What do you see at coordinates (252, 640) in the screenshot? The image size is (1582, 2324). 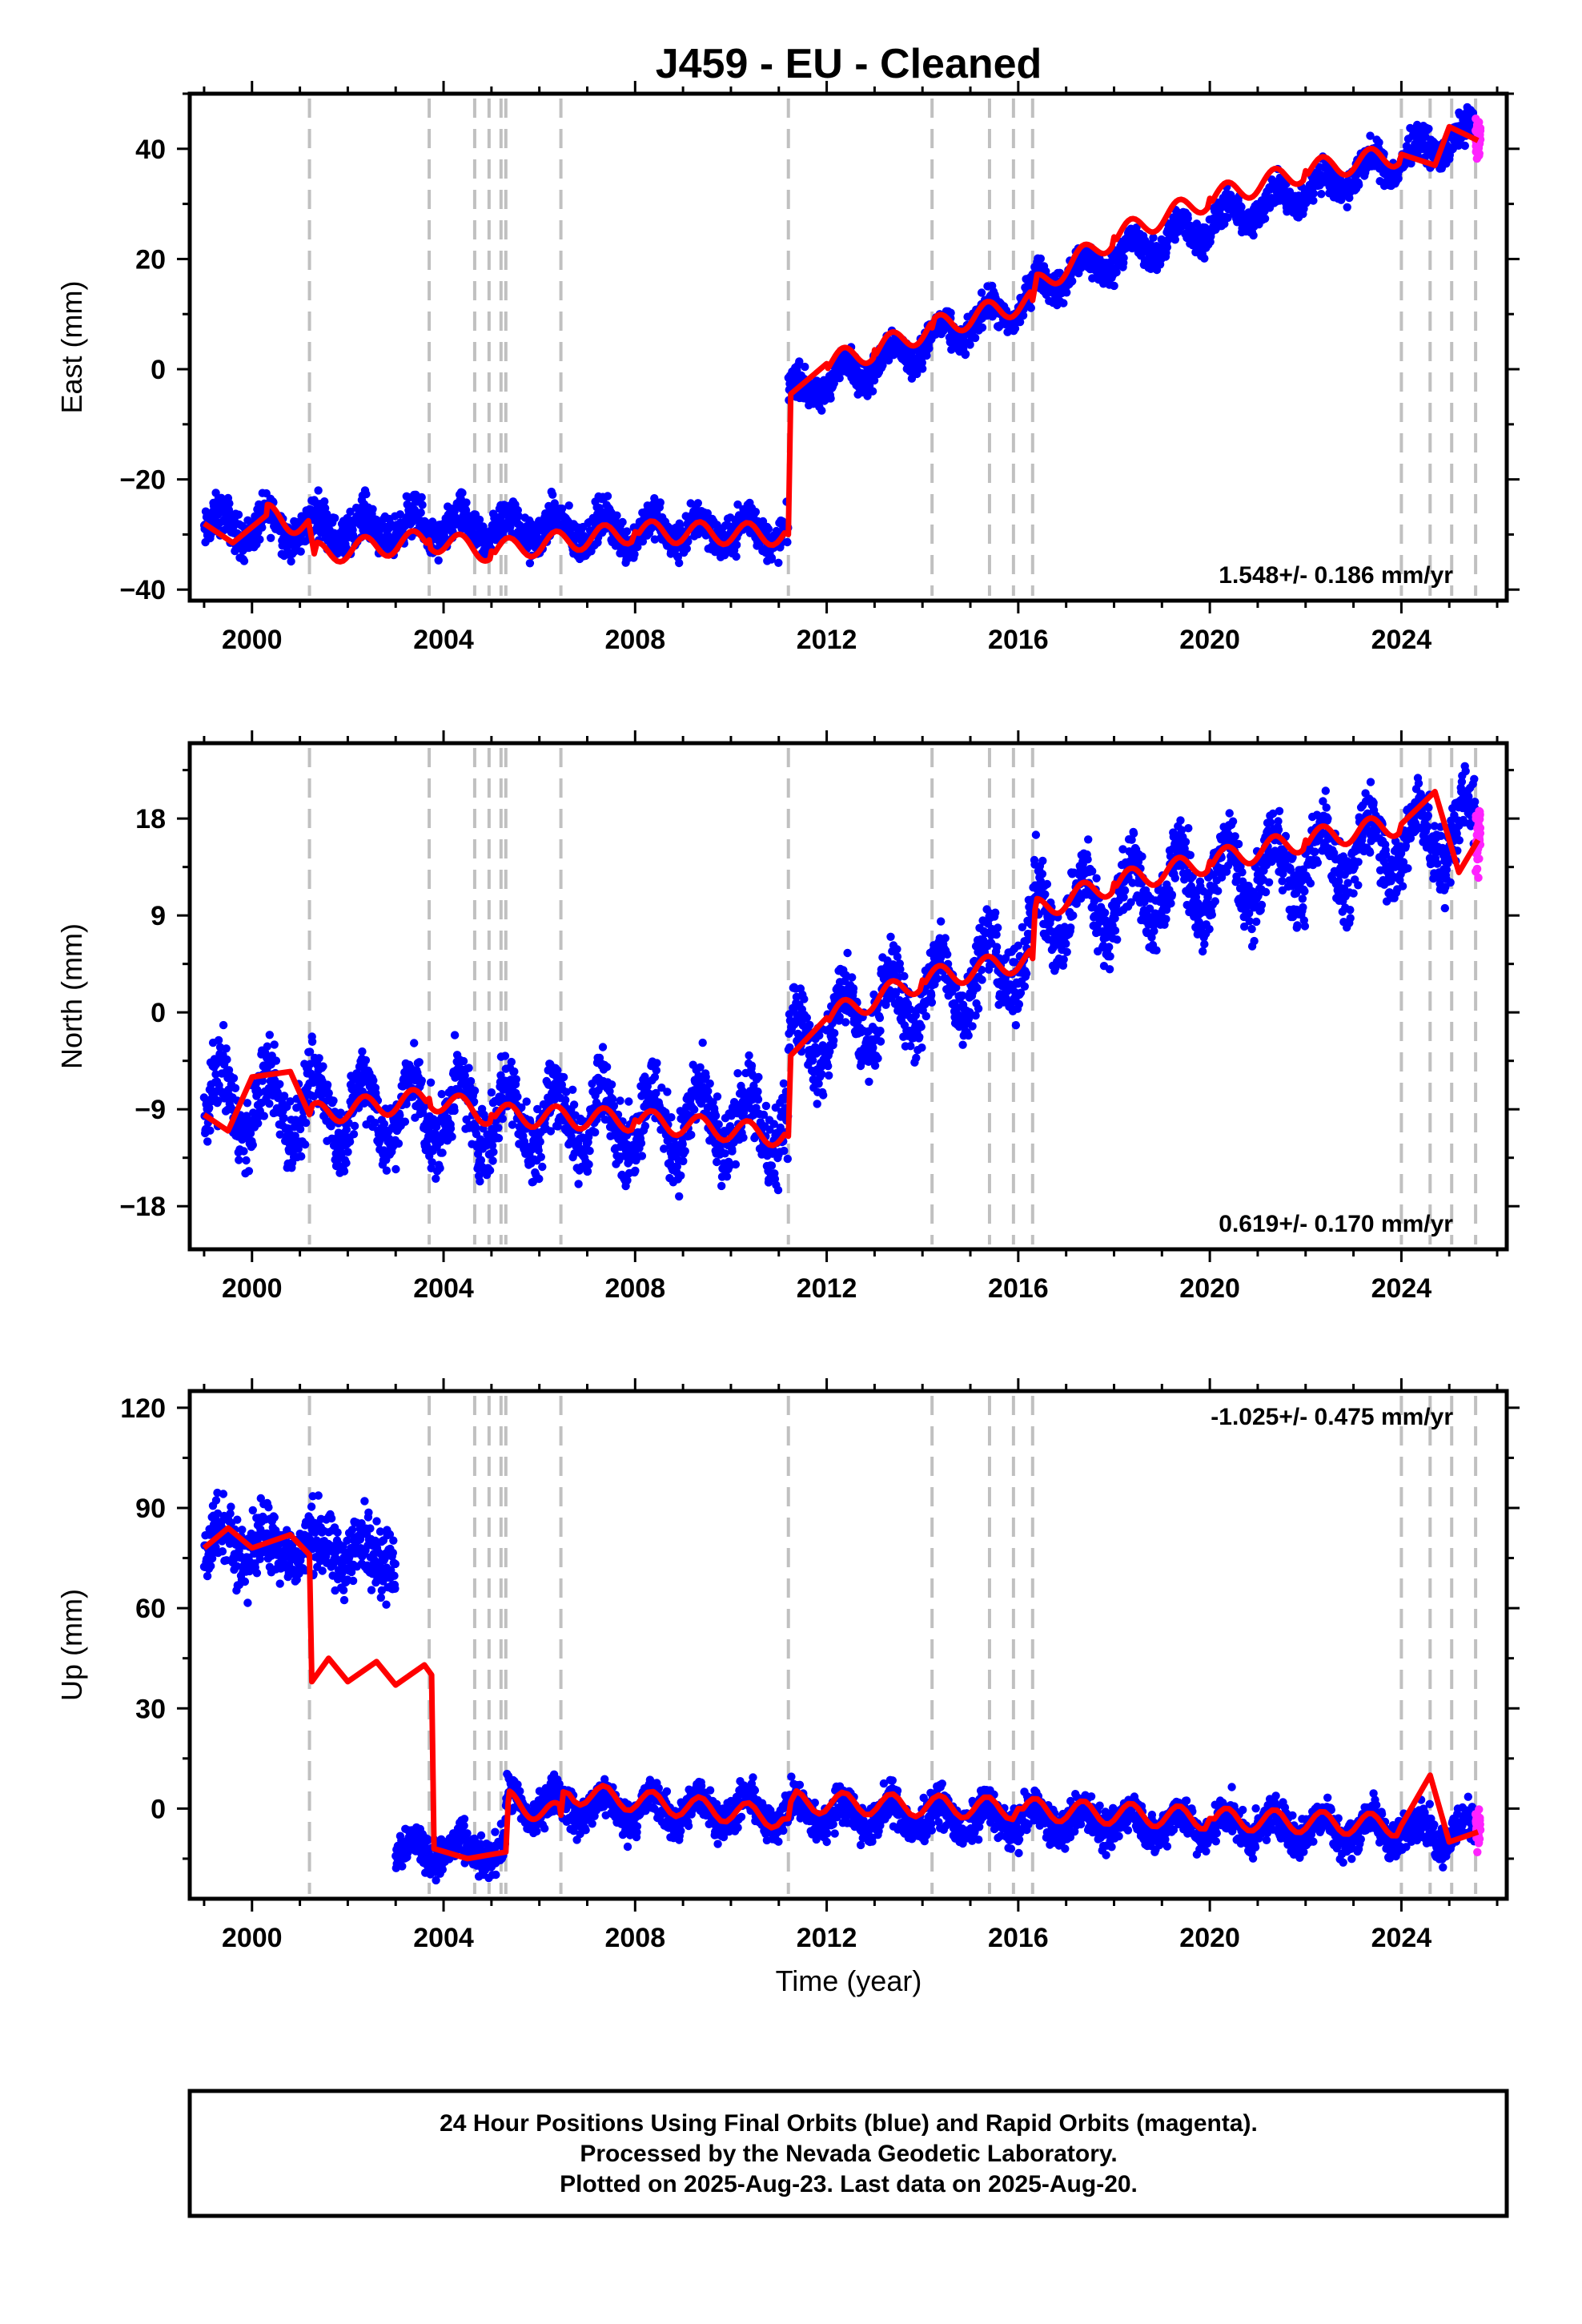 I see `x-tick-label: 2000` at bounding box center [252, 640].